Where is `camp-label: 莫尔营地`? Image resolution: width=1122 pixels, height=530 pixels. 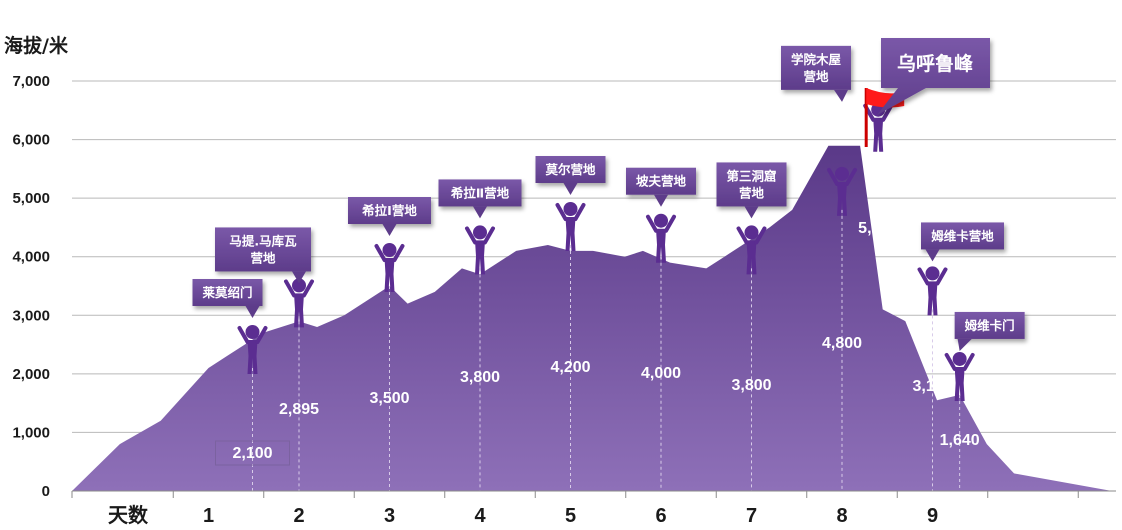
camp-label: 莫尔营地 is located at coordinates (570, 169).